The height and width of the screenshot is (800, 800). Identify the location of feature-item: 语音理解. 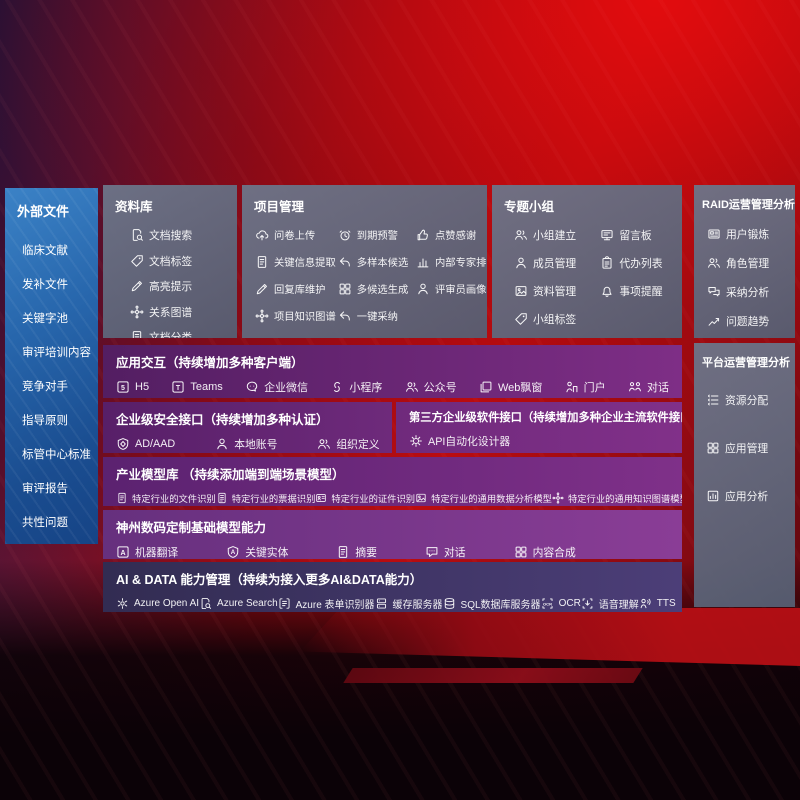
(610, 603).